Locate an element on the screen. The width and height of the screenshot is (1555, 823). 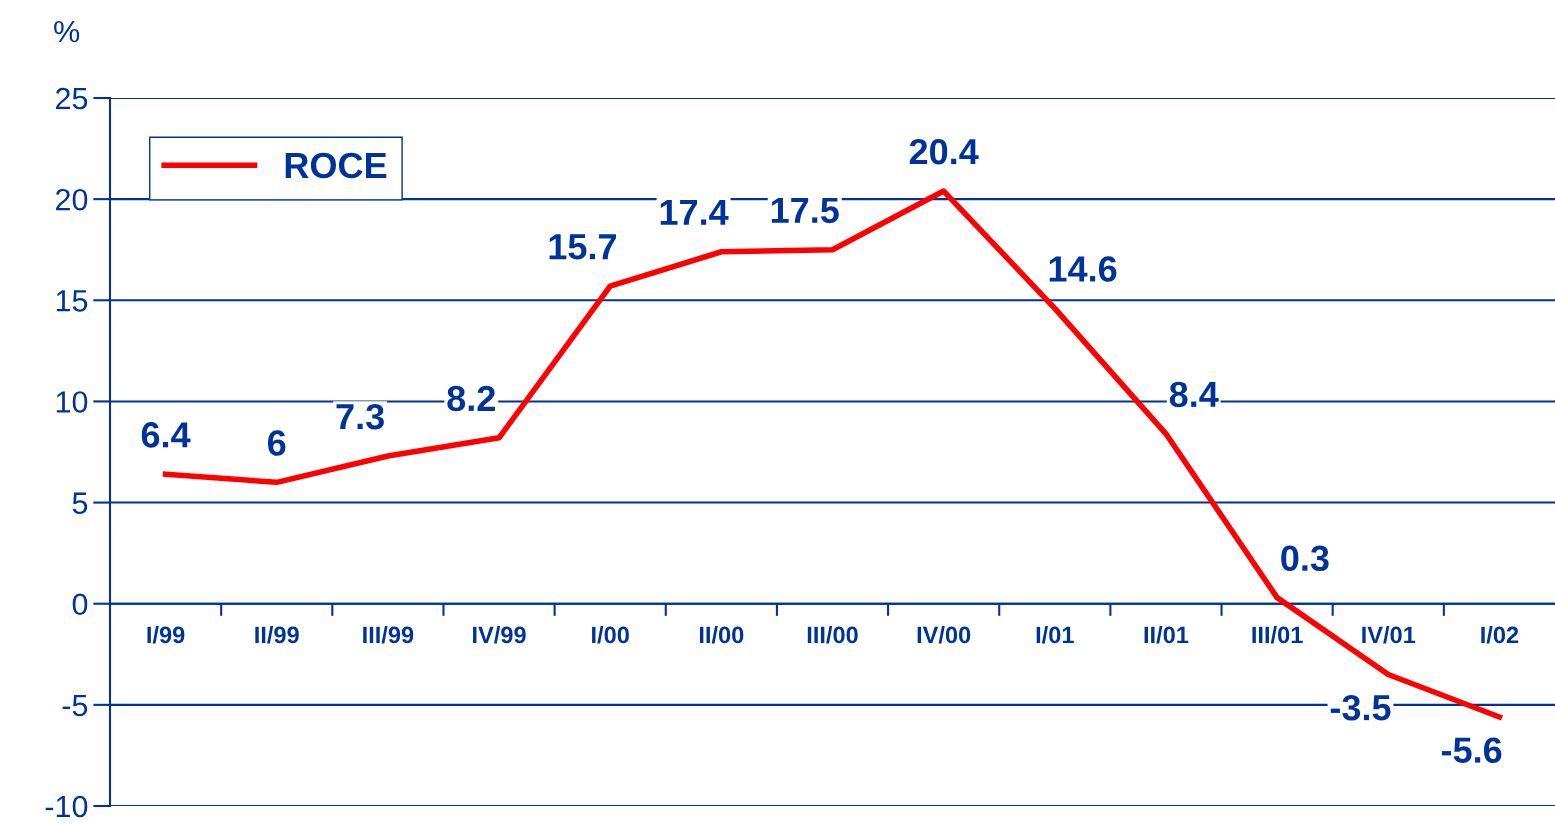
x-tick-label: II/99 is located at coordinates (277, 634).